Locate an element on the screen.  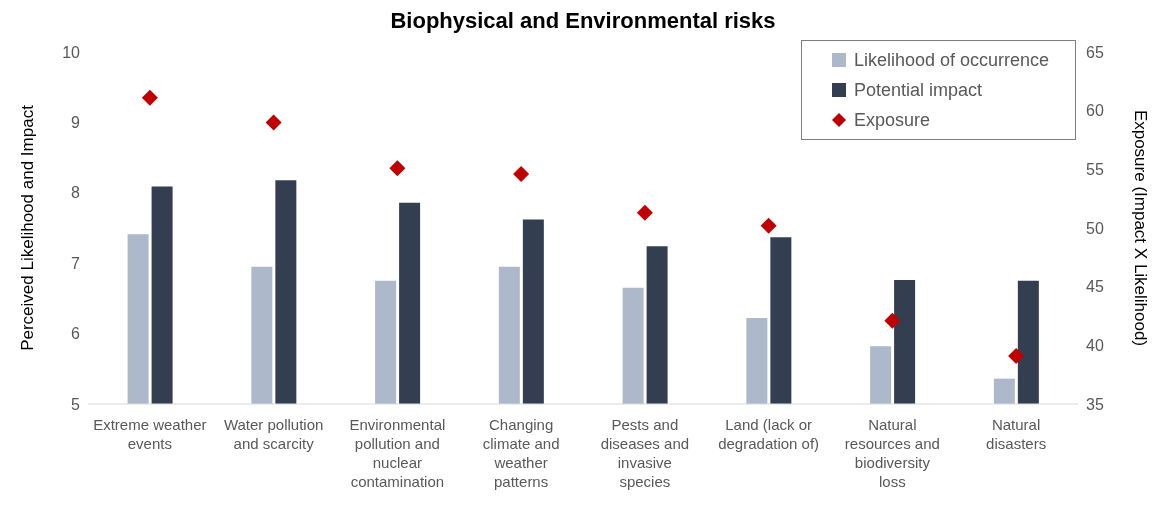
x-tick-label: Changing climate and weather patterns is located at coordinates (521, 453).